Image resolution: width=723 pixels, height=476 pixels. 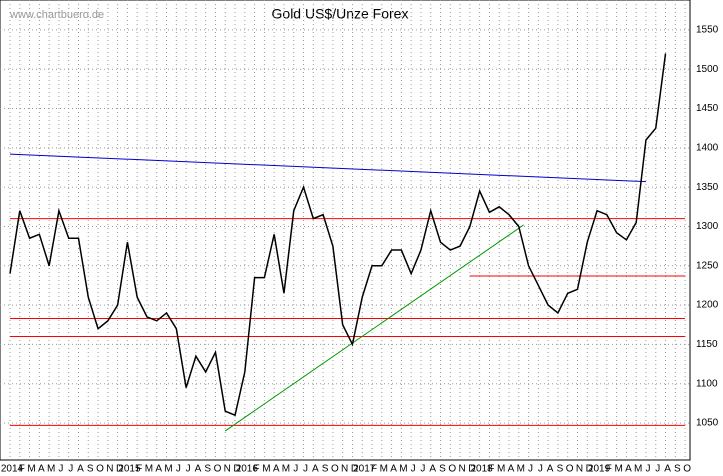 What do you see at coordinates (707, 305) in the screenshot?
I see `y-tick-label: 1200` at bounding box center [707, 305].